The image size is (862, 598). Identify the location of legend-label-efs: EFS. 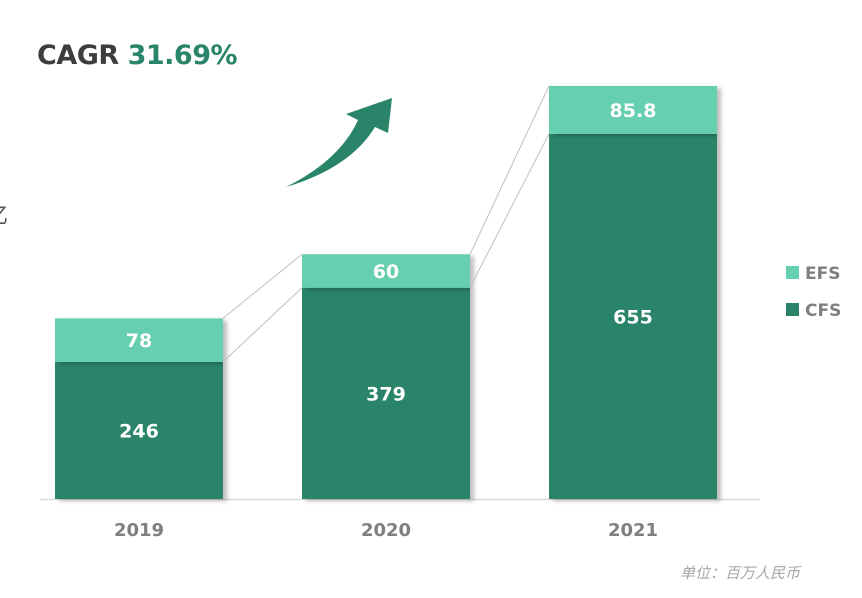
(822, 274).